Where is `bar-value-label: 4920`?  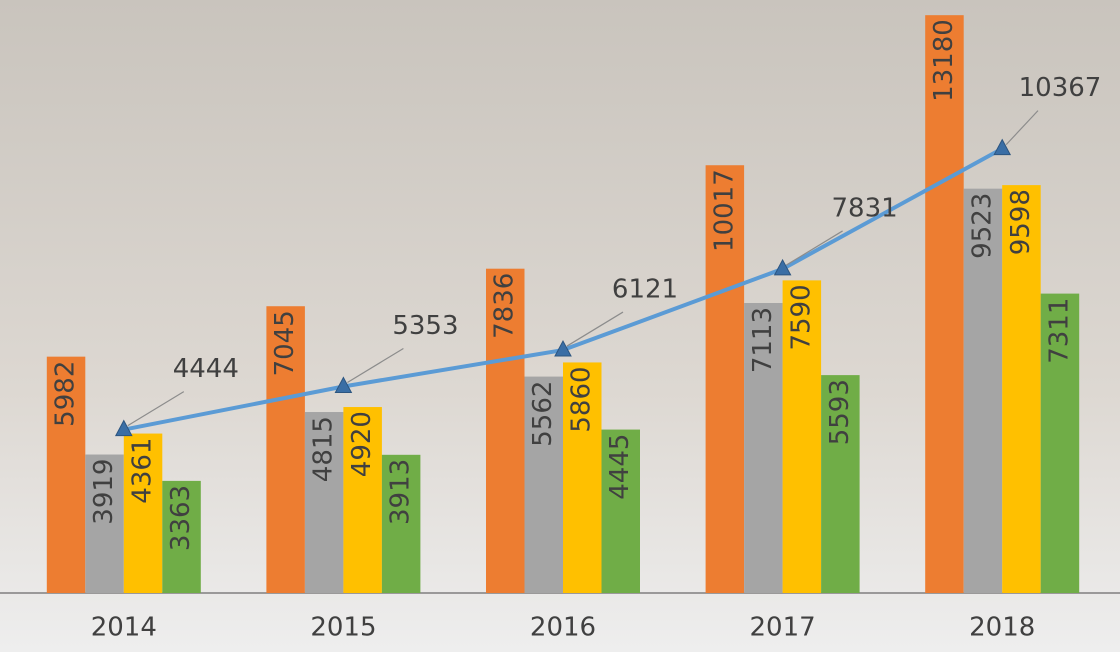 bar-value-label: 4920 is located at coordinates (362, 444).